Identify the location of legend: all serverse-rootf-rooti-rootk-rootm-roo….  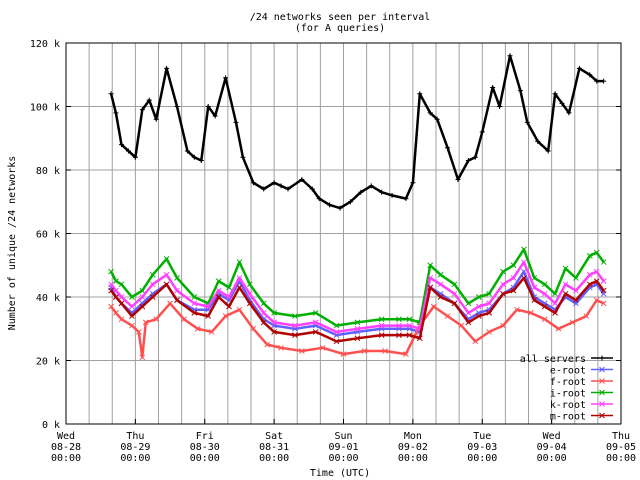
(566, 388).